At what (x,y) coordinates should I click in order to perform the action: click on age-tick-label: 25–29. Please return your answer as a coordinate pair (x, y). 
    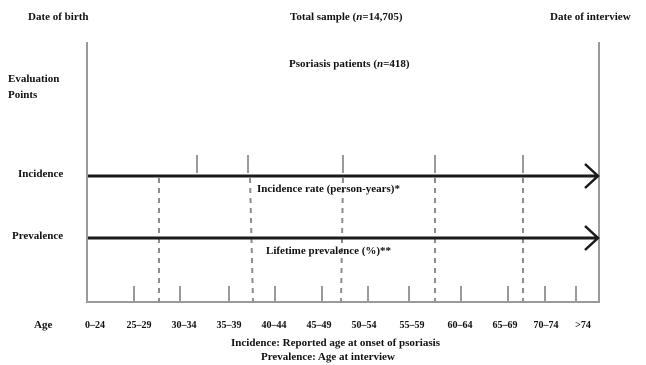
    Looking at the image, I should click on (139, 325).